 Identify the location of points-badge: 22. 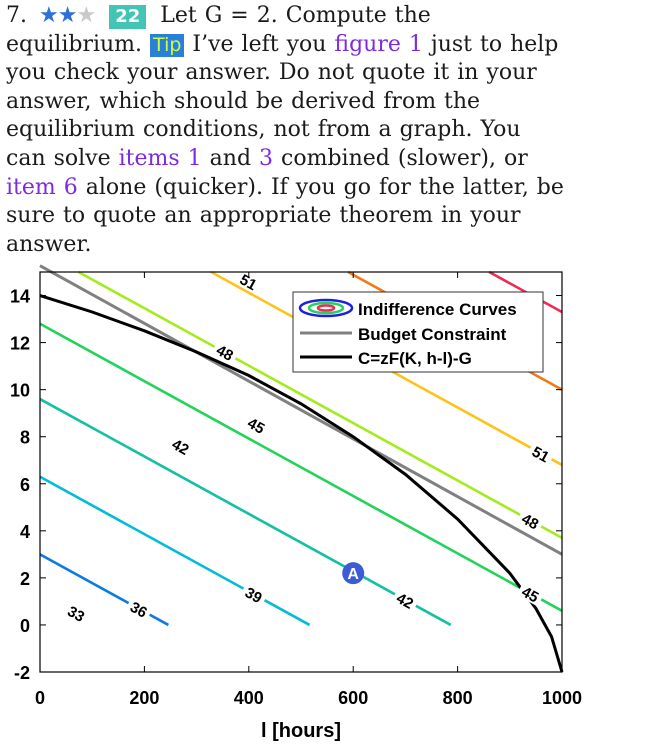
(128, 17).